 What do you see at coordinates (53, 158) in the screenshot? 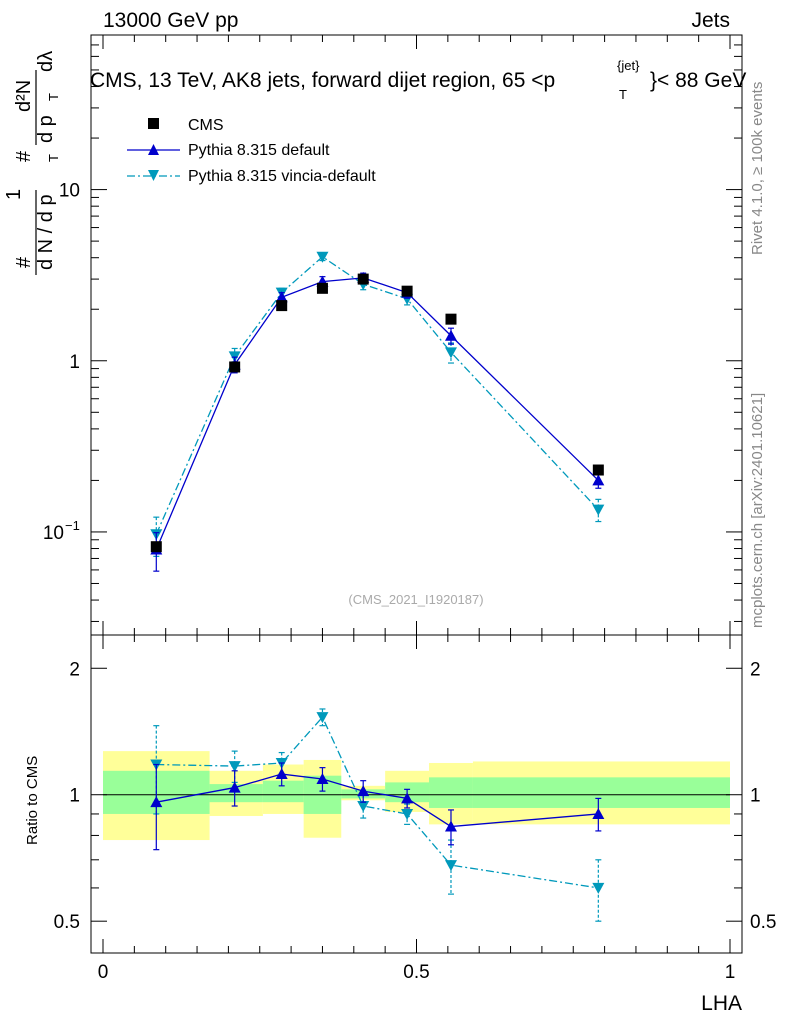
I see `ylabel-sub-t1: T` at bounding box center [53, 158].